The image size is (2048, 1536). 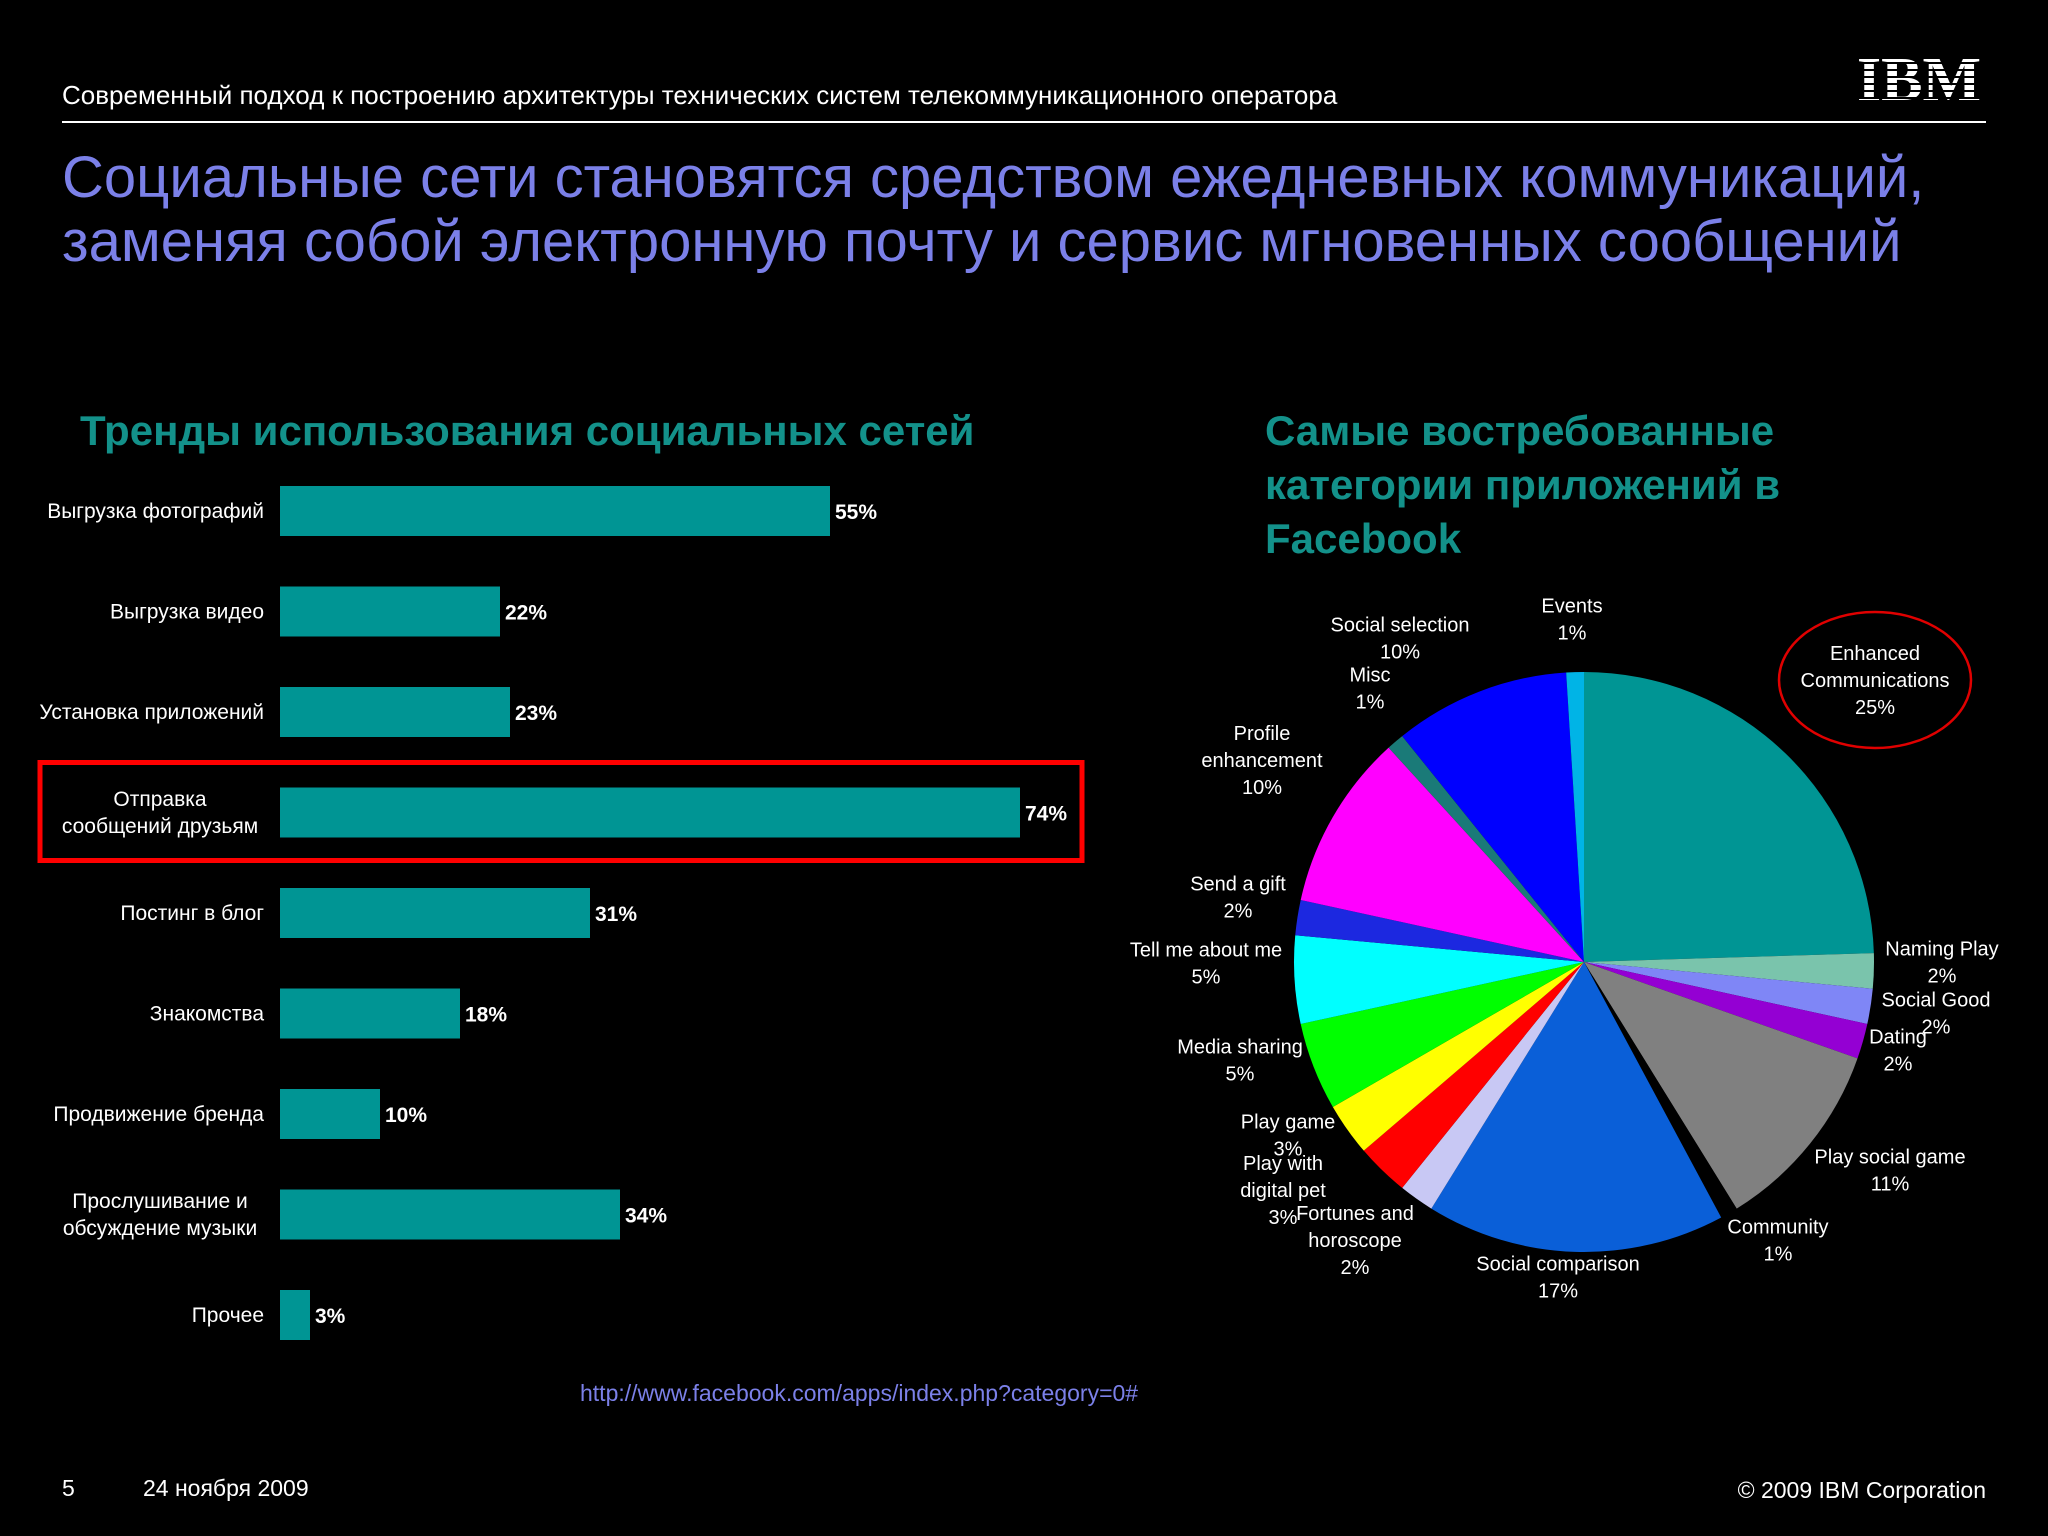 I want to click on pie-slice-play-game, so click(x=1458, y=1056).